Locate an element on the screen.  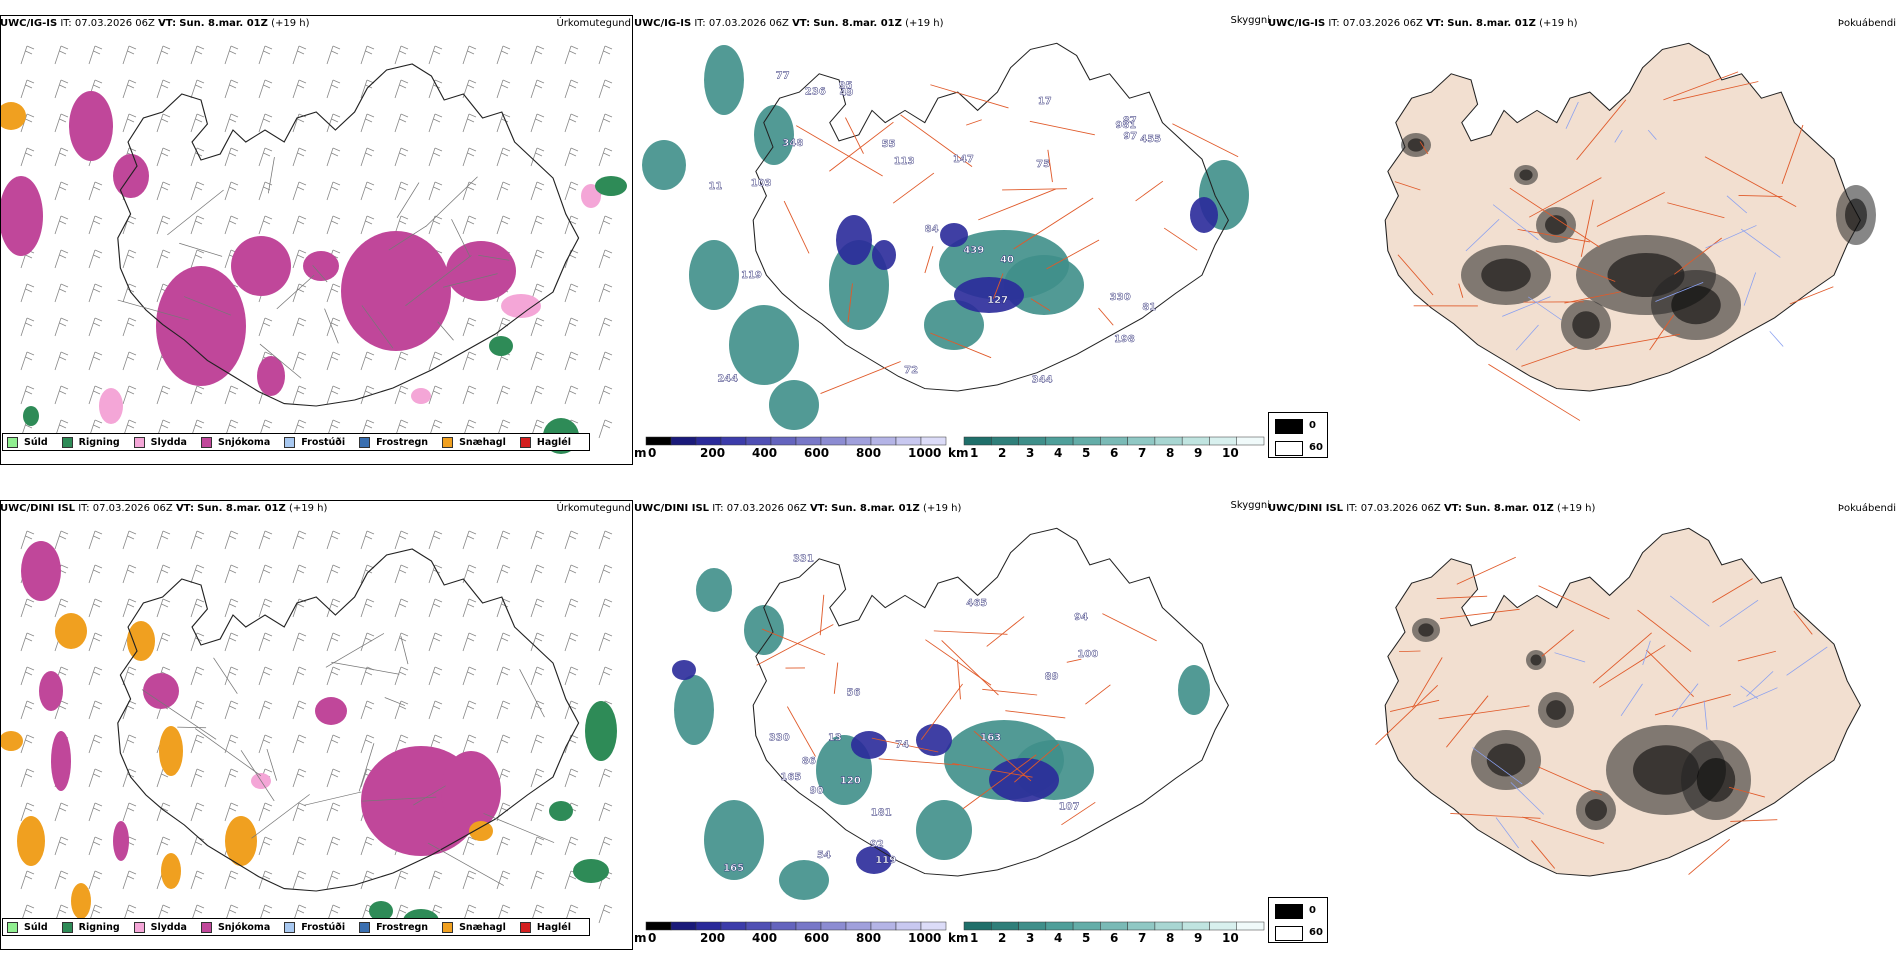
visibility-tick-label: 6 is located at coordinates (1114, 453).